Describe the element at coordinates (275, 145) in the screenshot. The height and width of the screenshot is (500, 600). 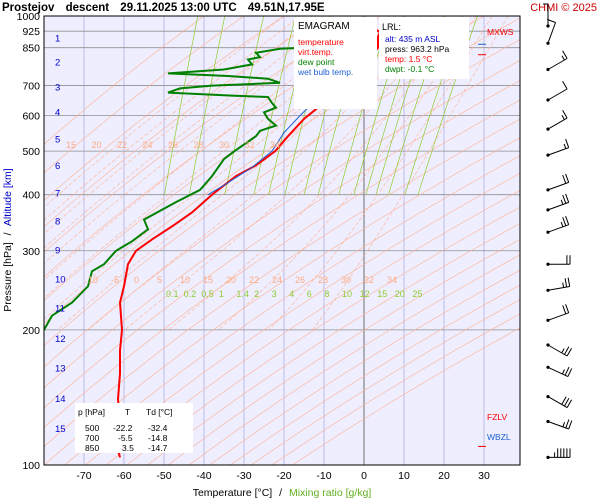
I see `adiabat-label-upper: 34` at that location.